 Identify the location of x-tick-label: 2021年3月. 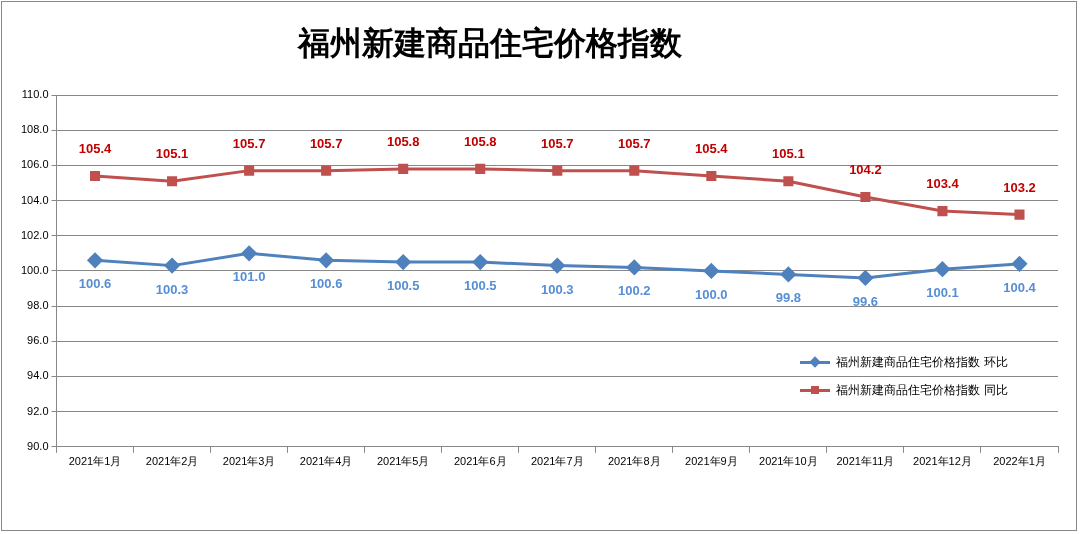
(249, 461).